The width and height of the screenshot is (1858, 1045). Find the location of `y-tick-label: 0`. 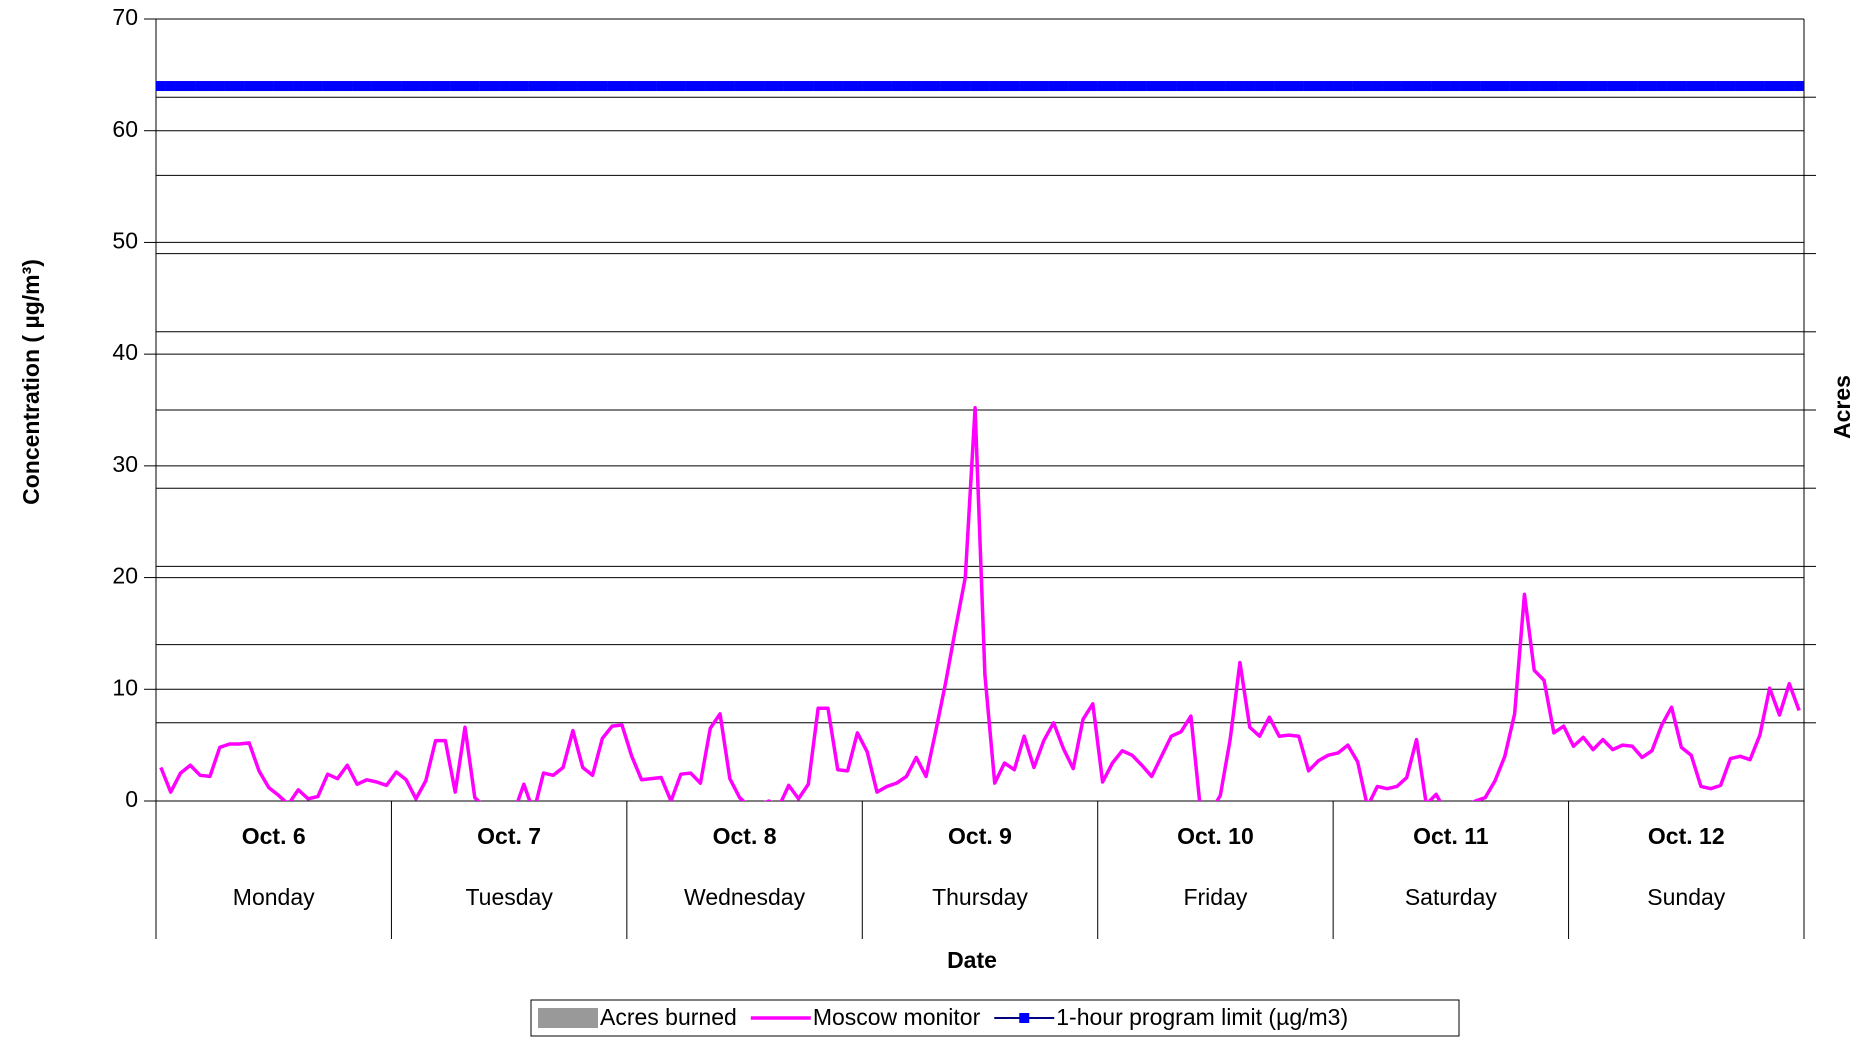

y-tick-label: 0 is located at coordinates (131, 799).